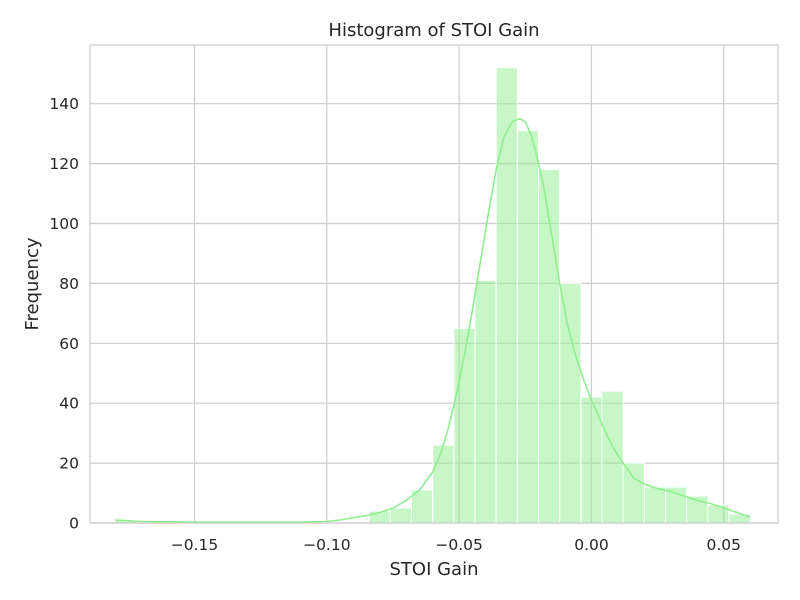  Describe the element at coordinates (69, 284) in the screenshot. I see `y-tick-label: 80` at that location.